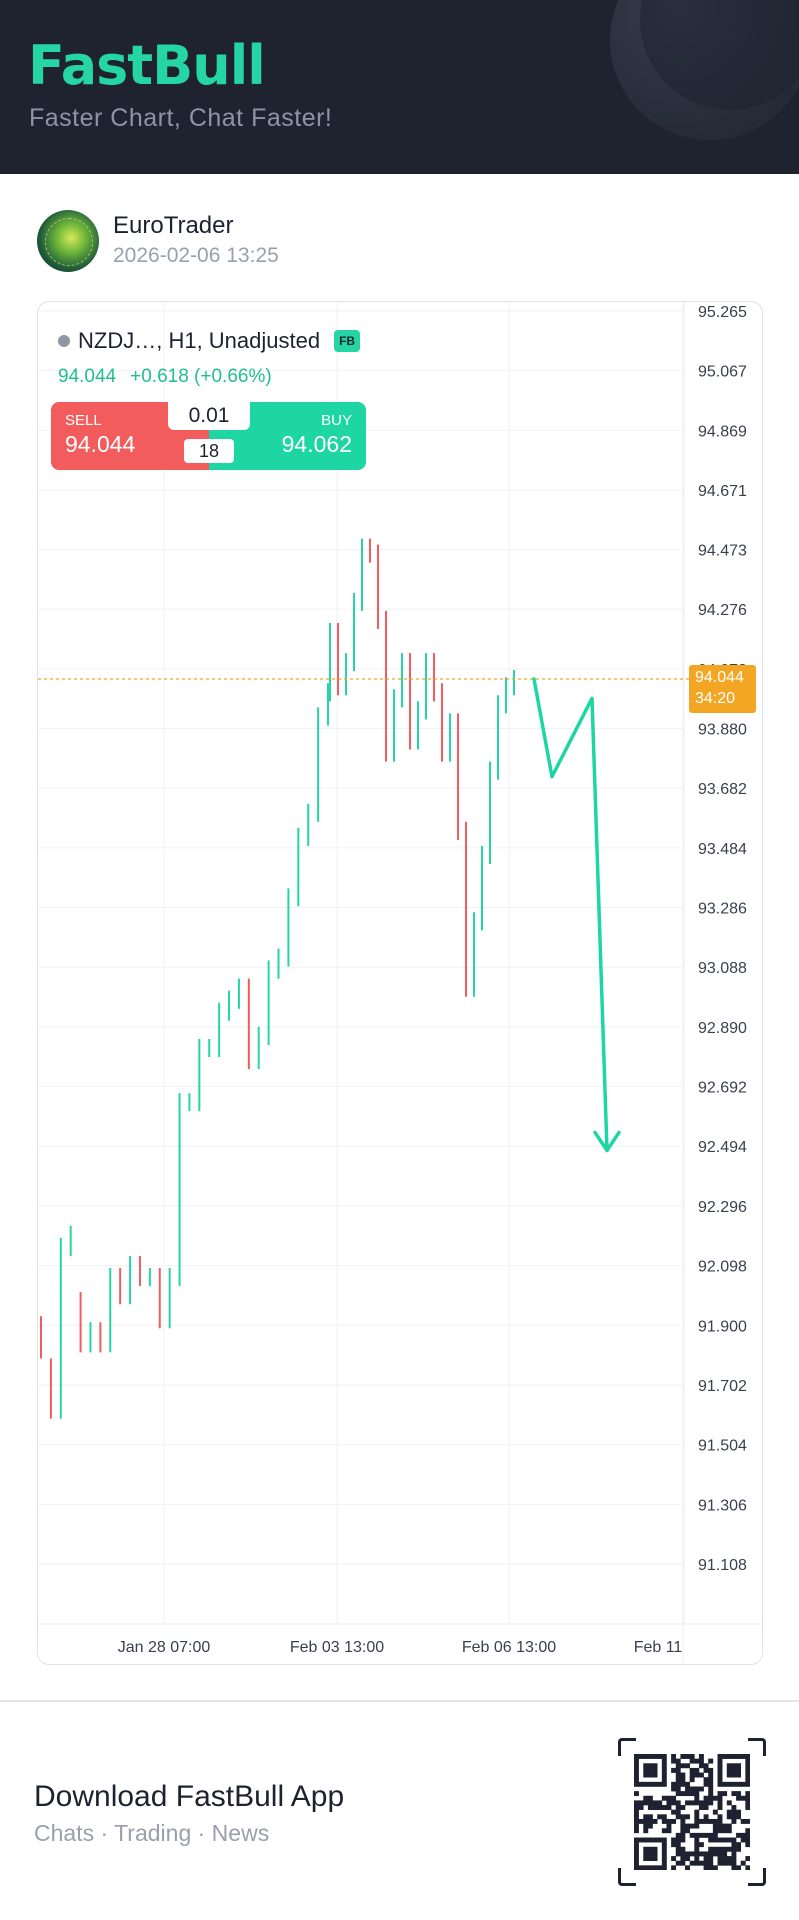  I want to click on y-tick-label: 92.890, so click(722, 1028).